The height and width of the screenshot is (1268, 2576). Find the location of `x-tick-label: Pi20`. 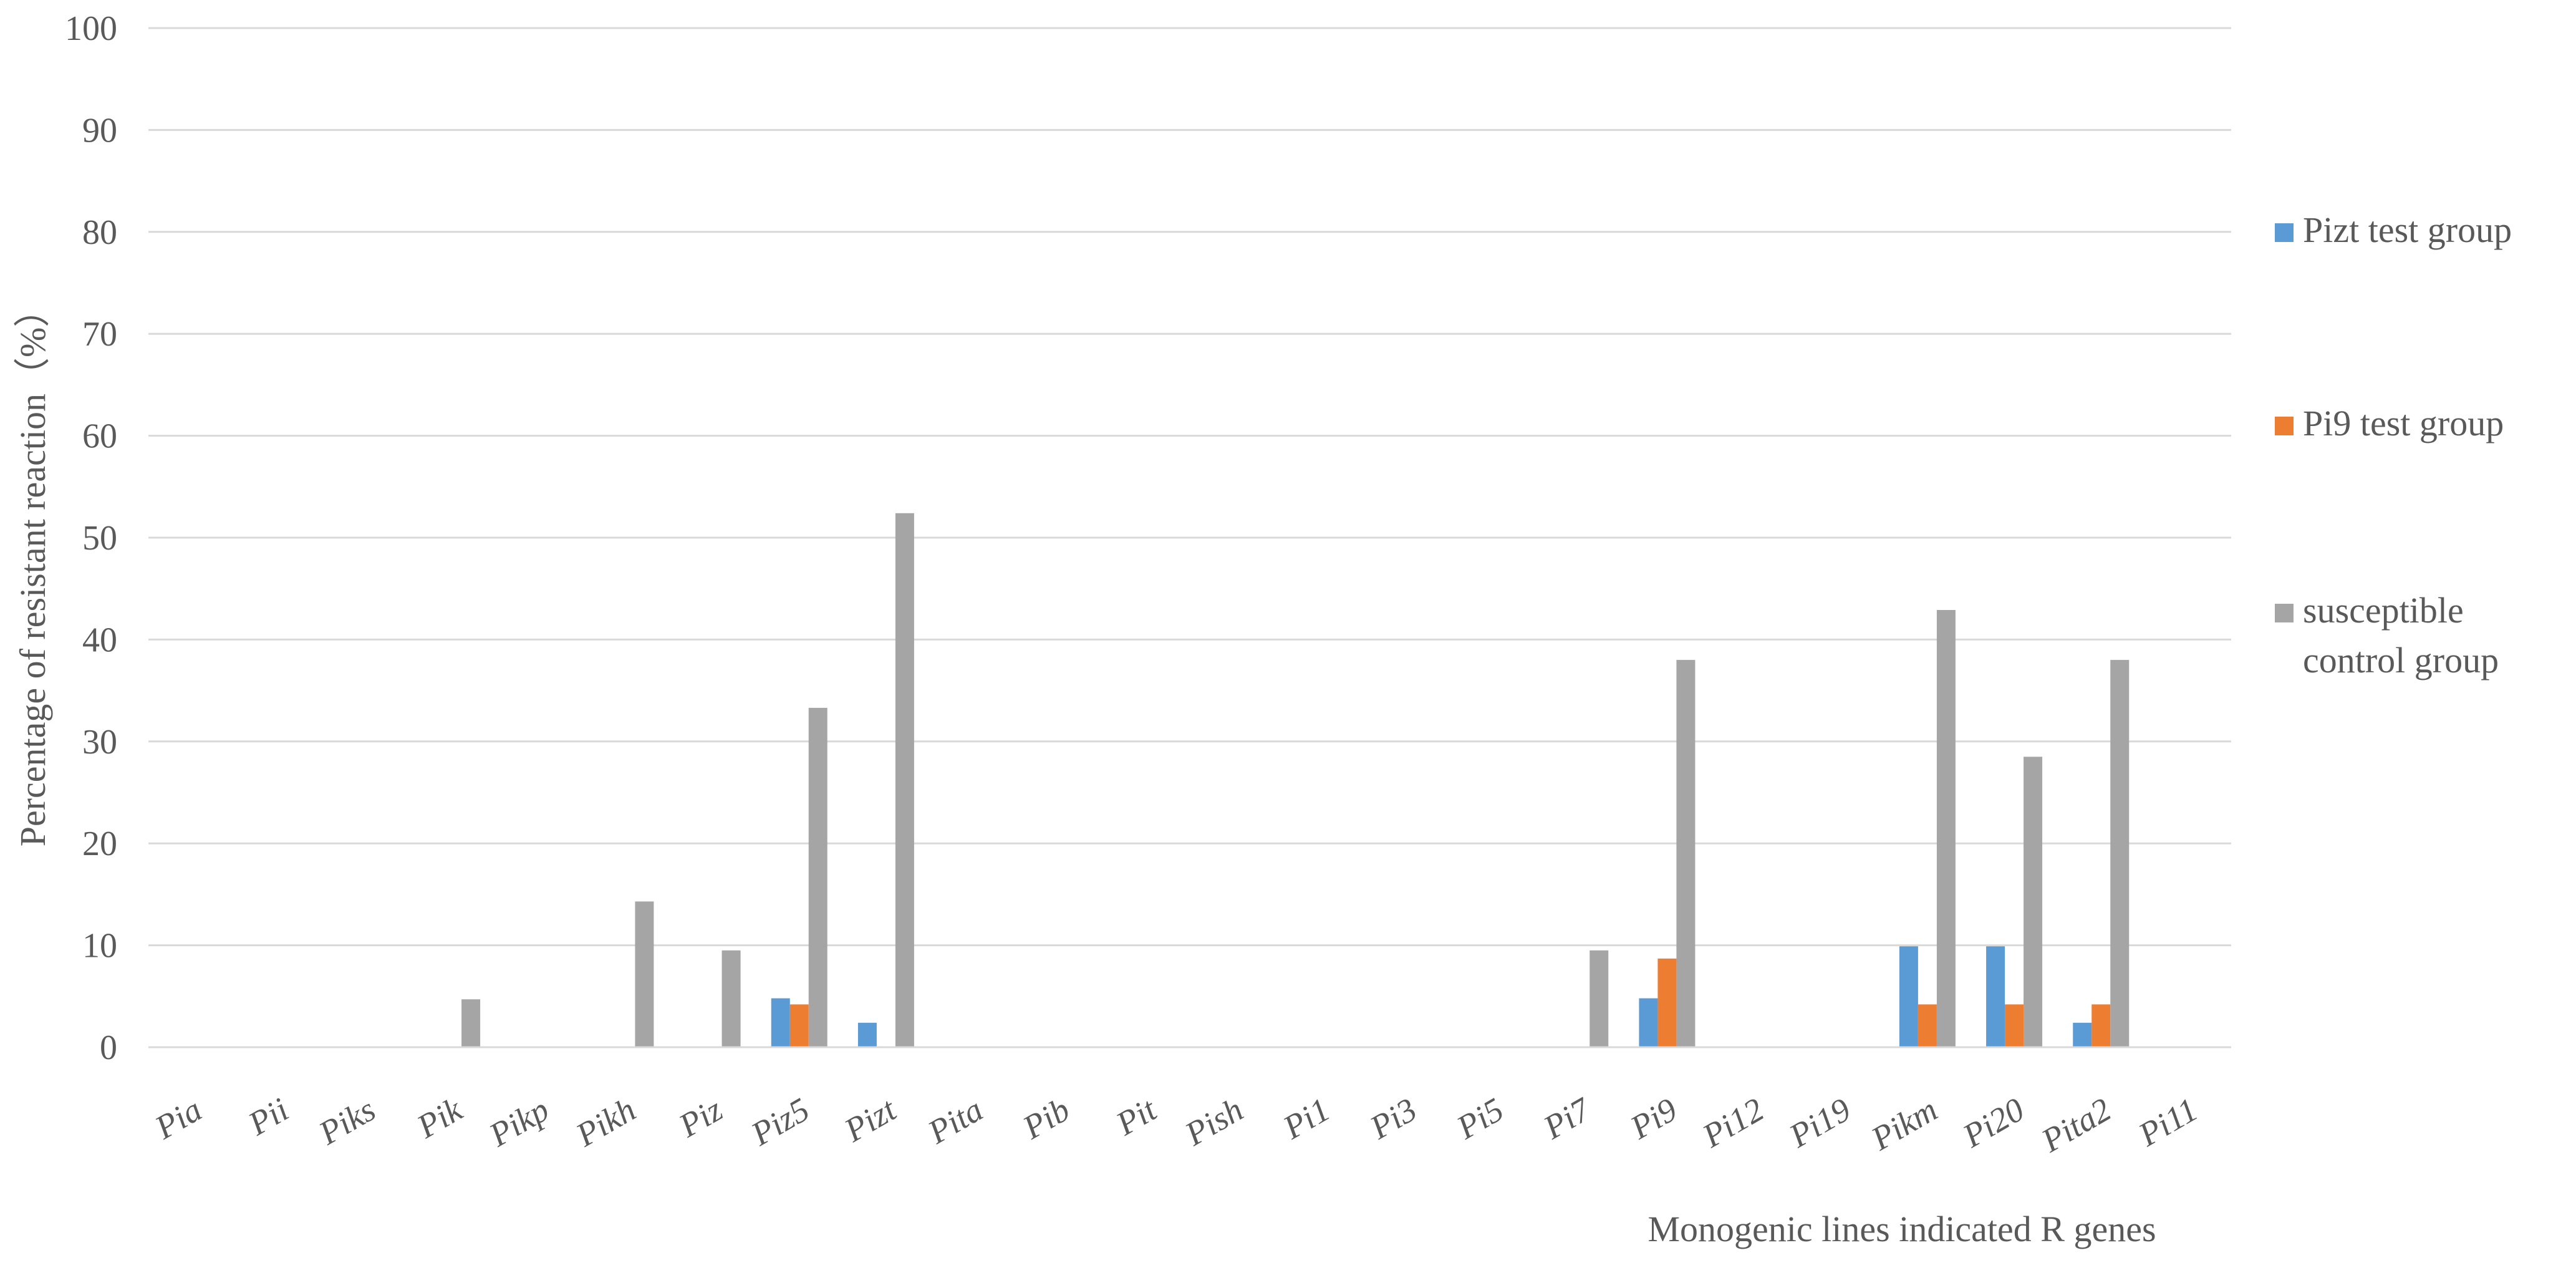

x-tick-label: Pi20 is located at coordinates (1993, 1122).